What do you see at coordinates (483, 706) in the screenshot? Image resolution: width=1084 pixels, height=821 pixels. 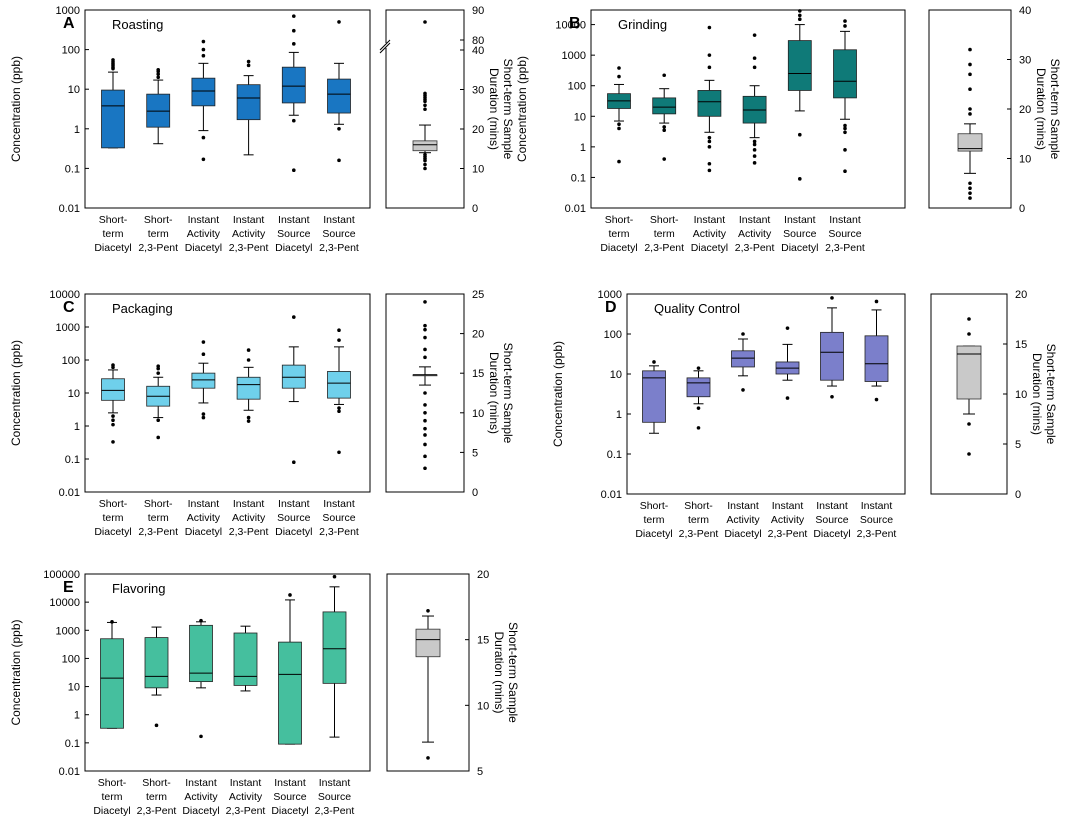 I see `duration-tick-label: 10` at bounding box center [483, 706].